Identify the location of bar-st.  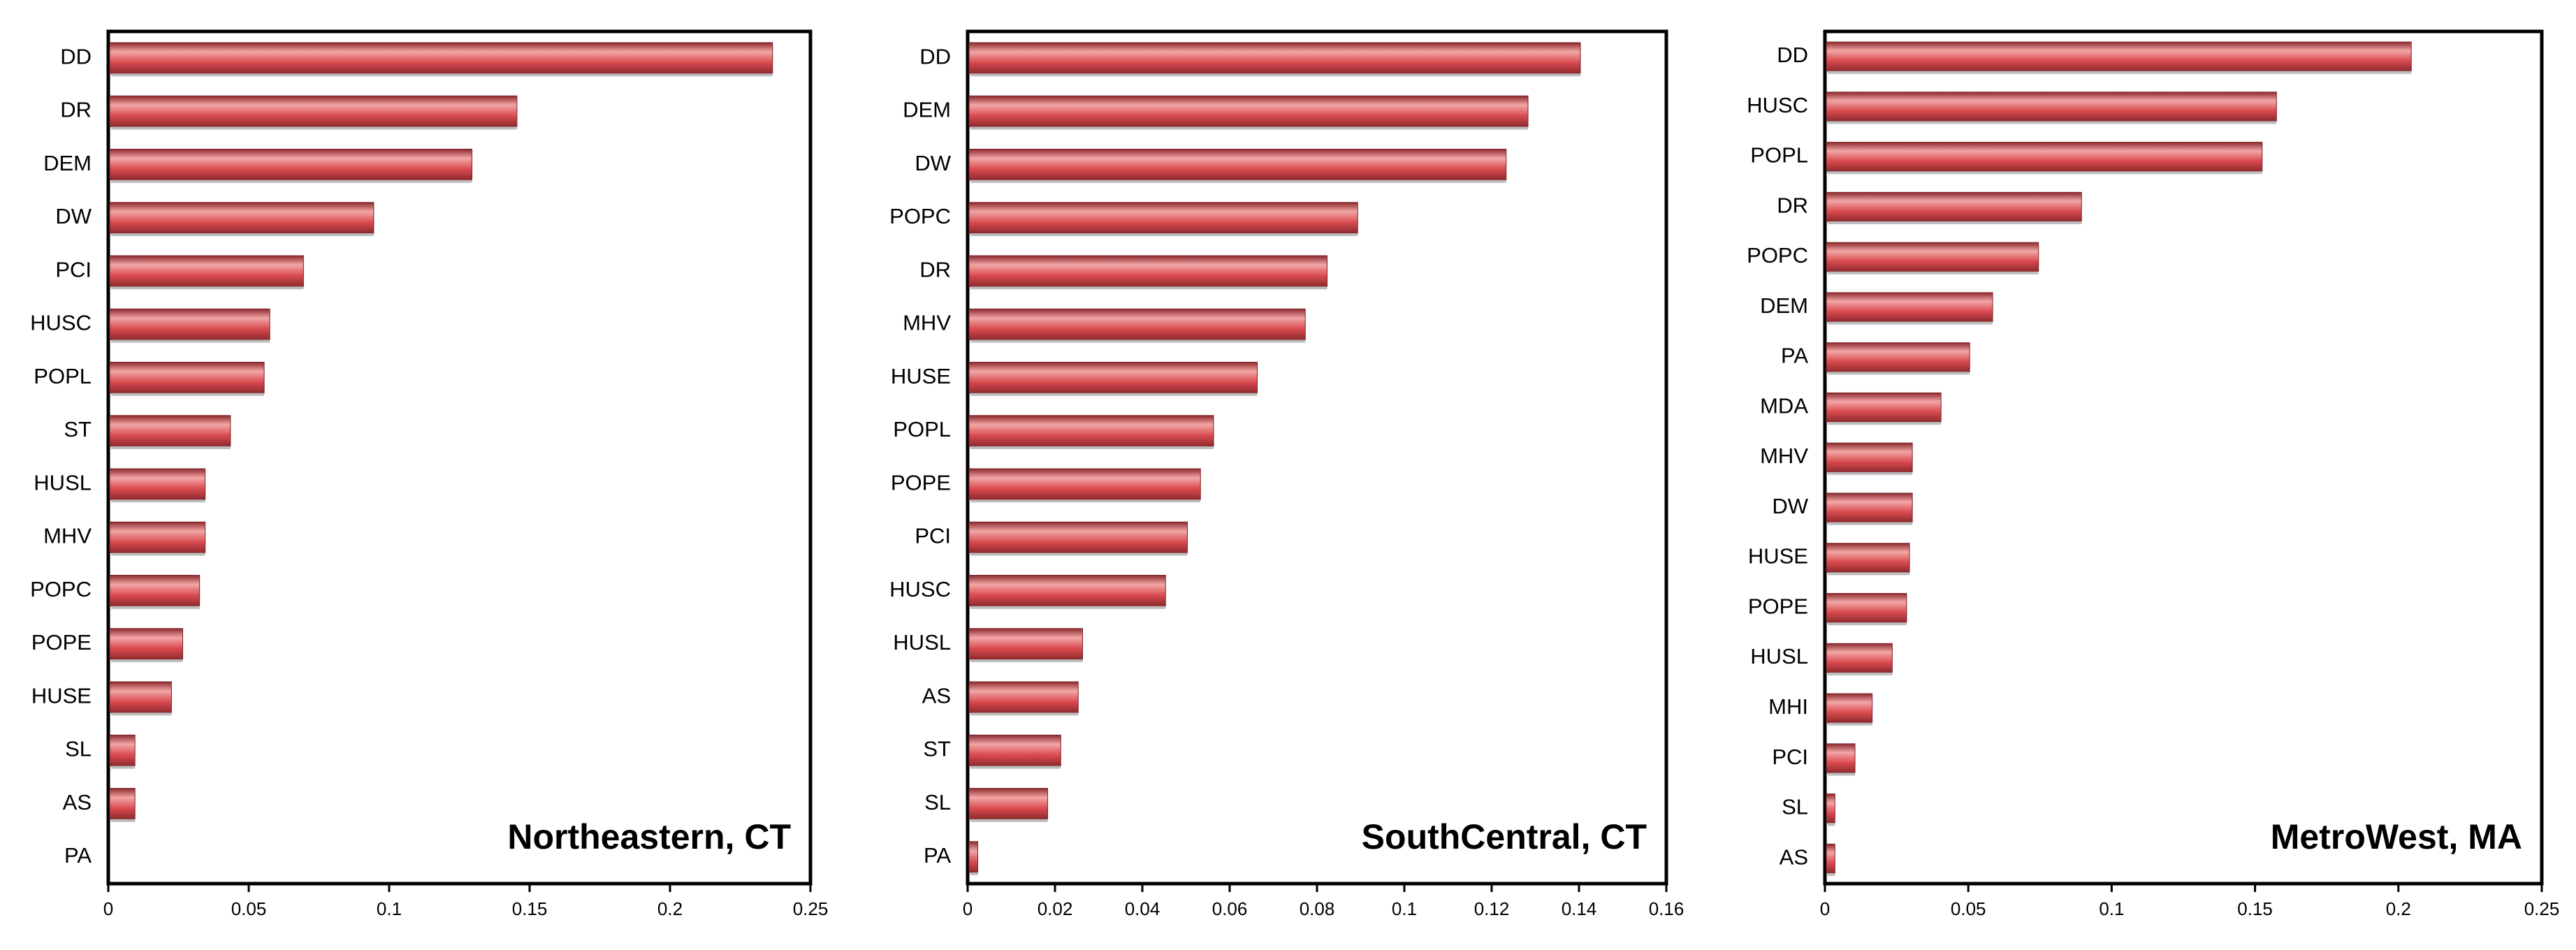
(1014, 750).